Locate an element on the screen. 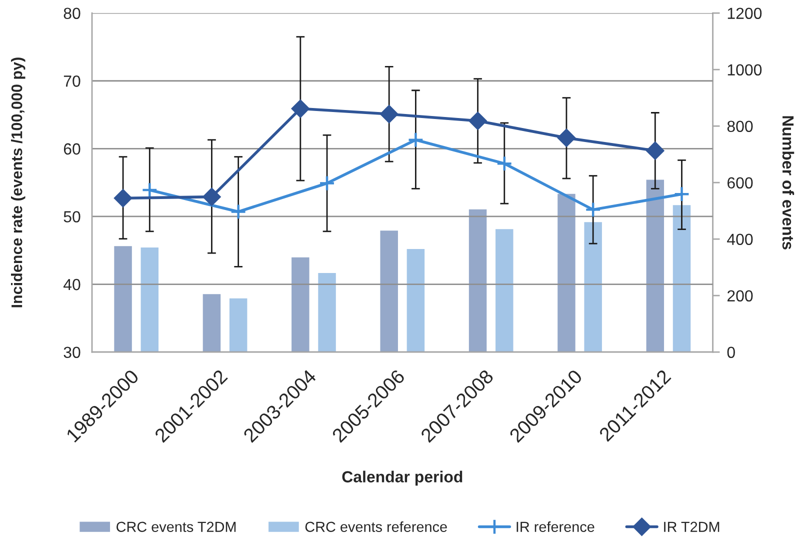 This screenshot has height=545, width=800. y-tick-label: 40 is located at coordinates (71, 284).